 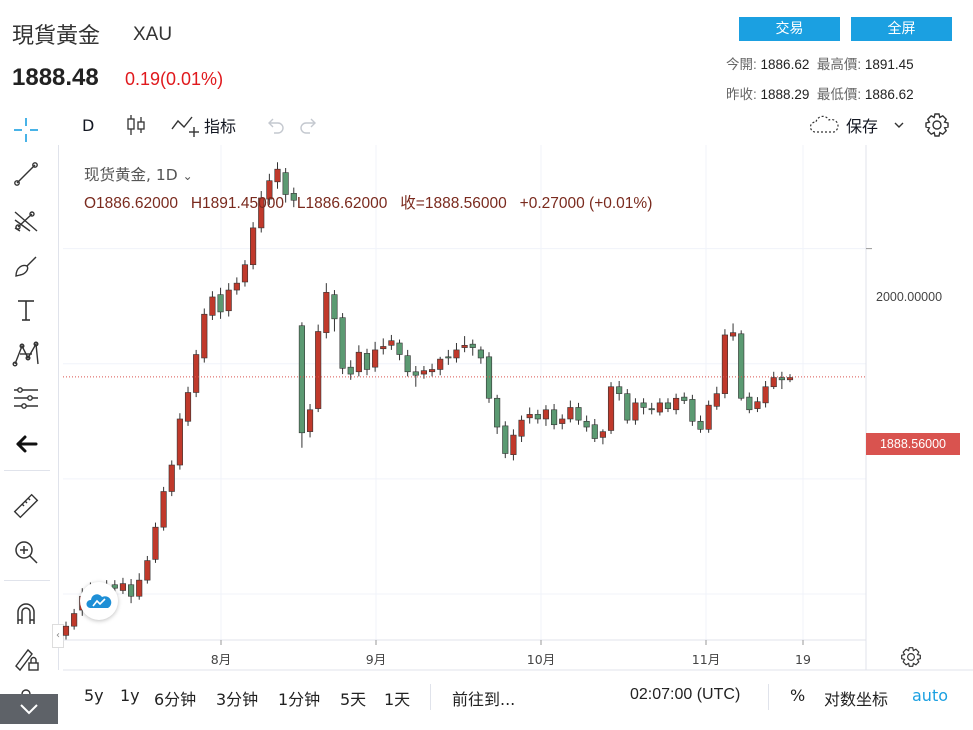 I want to click on open-value: 1886.62, so click(x=785, y=64).